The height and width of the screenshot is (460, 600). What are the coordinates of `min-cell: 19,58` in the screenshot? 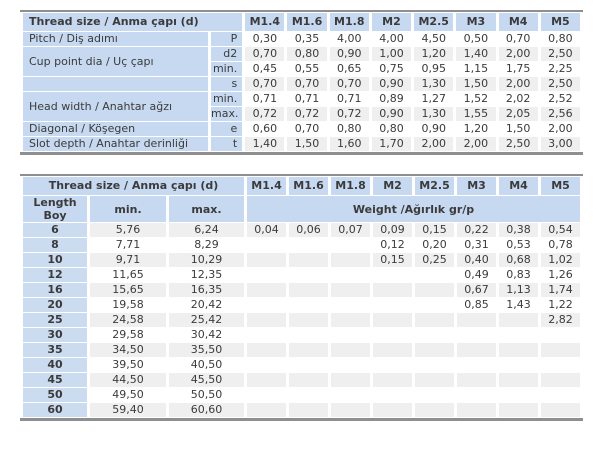 It's located at (128, 305).